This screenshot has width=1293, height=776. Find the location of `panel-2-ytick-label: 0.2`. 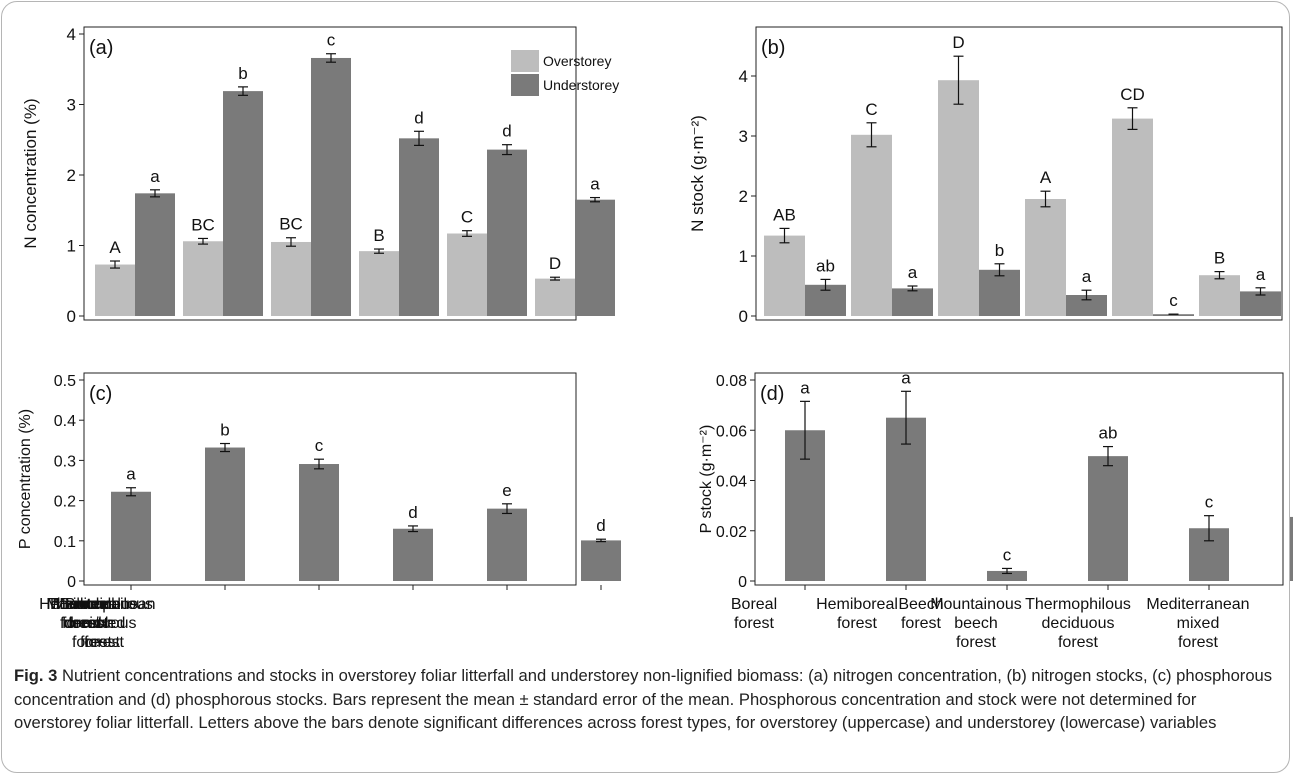

panel-2-ytick-label: 0.2 is located at coordinates (65, 502).